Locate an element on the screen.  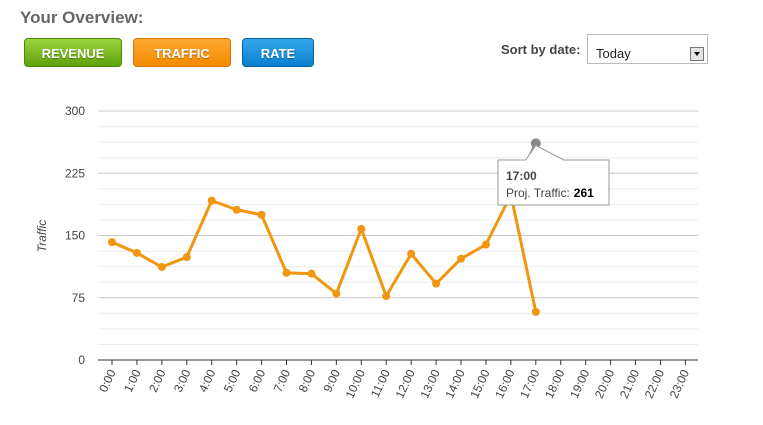
x-tick-label: 2:00 is located at coordinates (157, 380).